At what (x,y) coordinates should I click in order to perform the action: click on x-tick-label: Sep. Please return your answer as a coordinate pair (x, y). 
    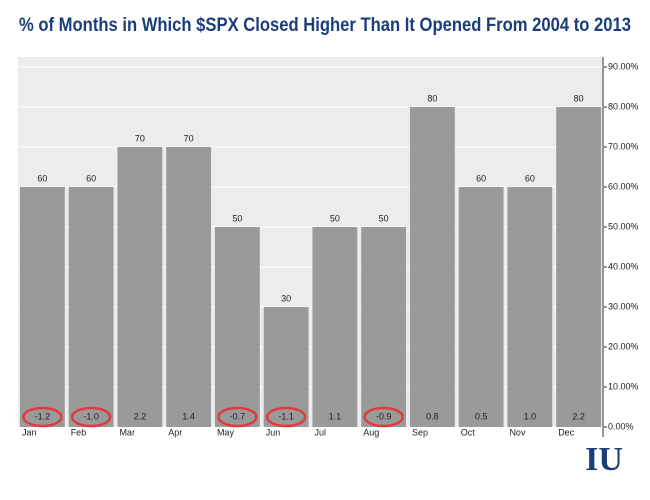
    Looking at the image, I should click on (420, 432).